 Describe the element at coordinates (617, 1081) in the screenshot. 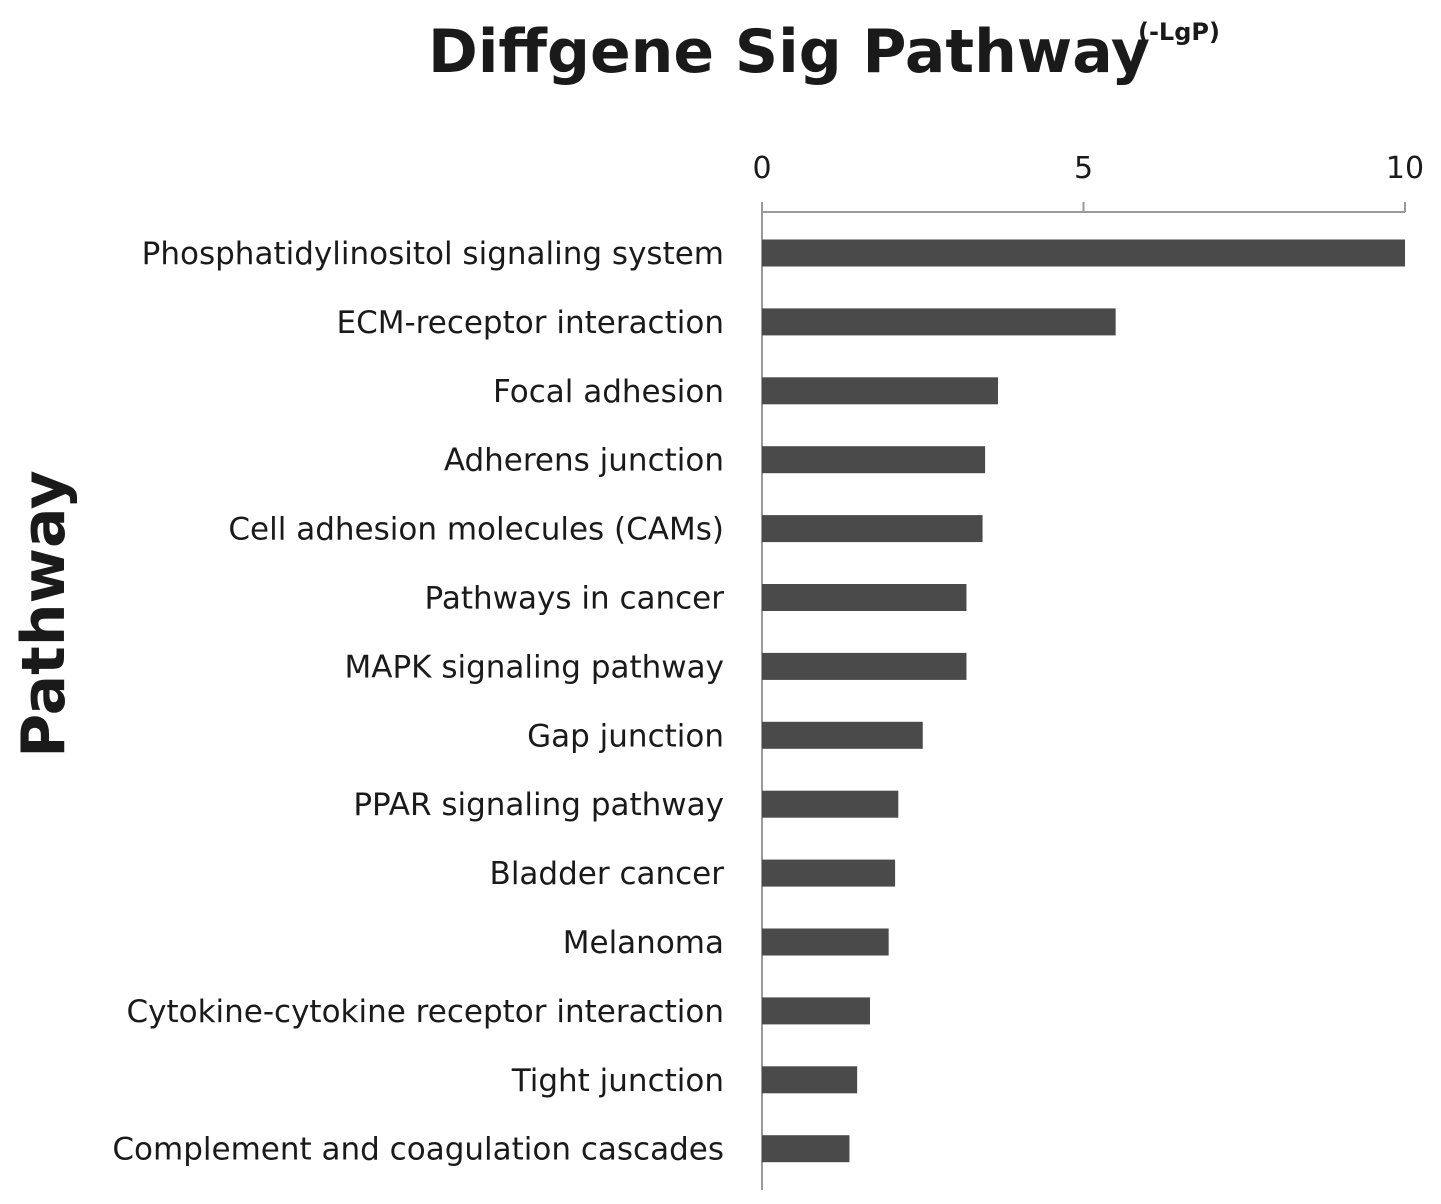

I see `category-label: Tight junction` at that location.